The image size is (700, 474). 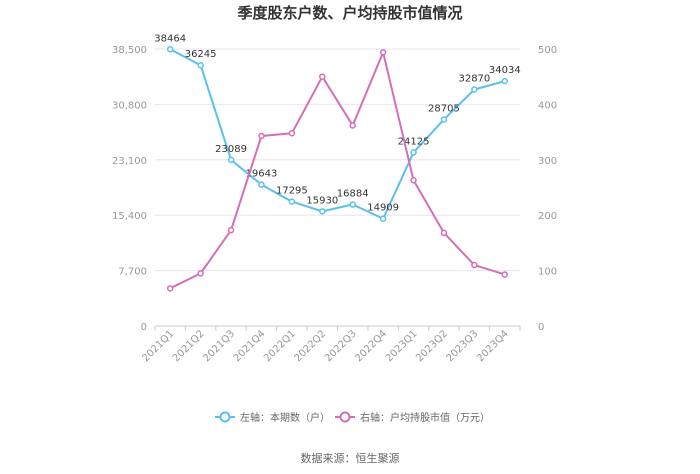 What do you see at coordinates (493, 346) in the screenshot?
I see `x-tick-label: 2023Q4` at bounding box center [493, 346].